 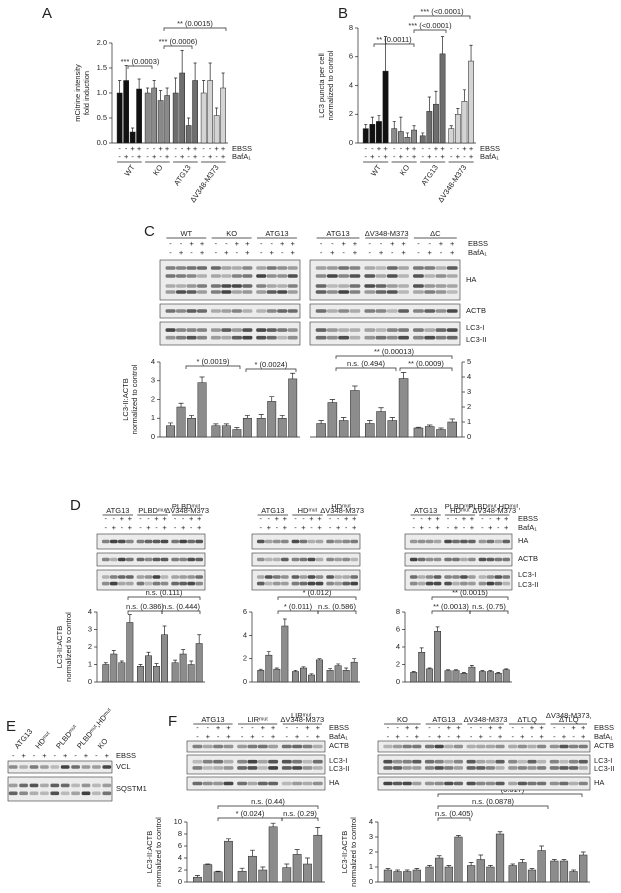 I want to click on y-tick-label: 3, so click(x=371, y=836).